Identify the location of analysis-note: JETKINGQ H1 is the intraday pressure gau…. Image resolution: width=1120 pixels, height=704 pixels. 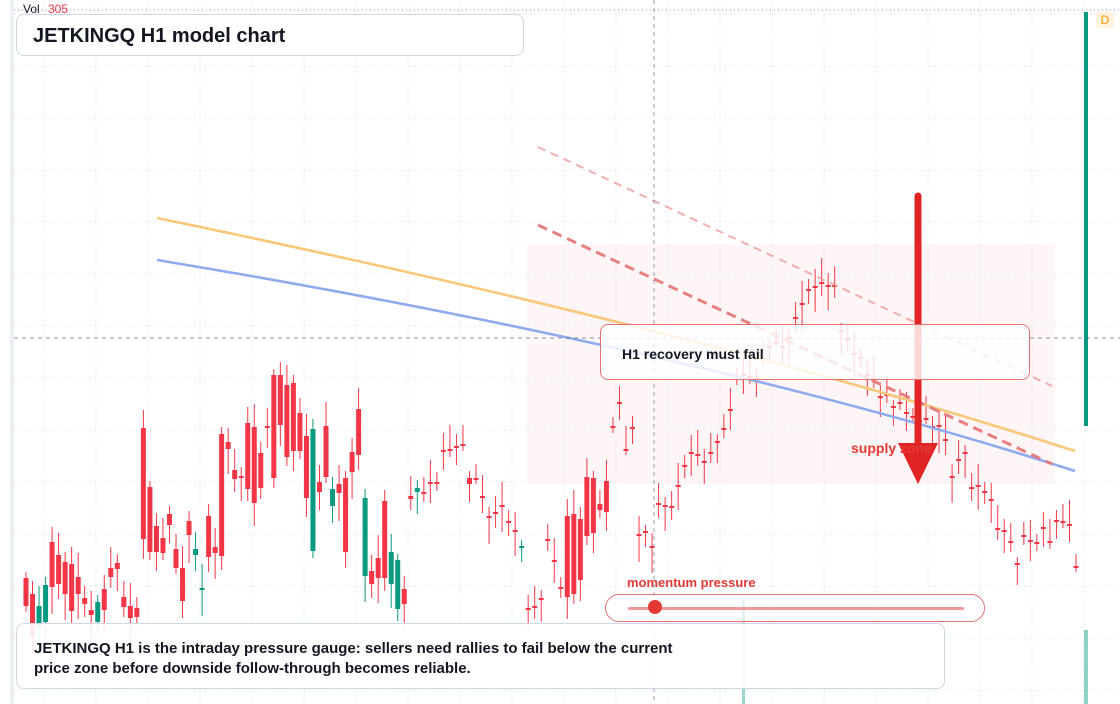
(353, 658).